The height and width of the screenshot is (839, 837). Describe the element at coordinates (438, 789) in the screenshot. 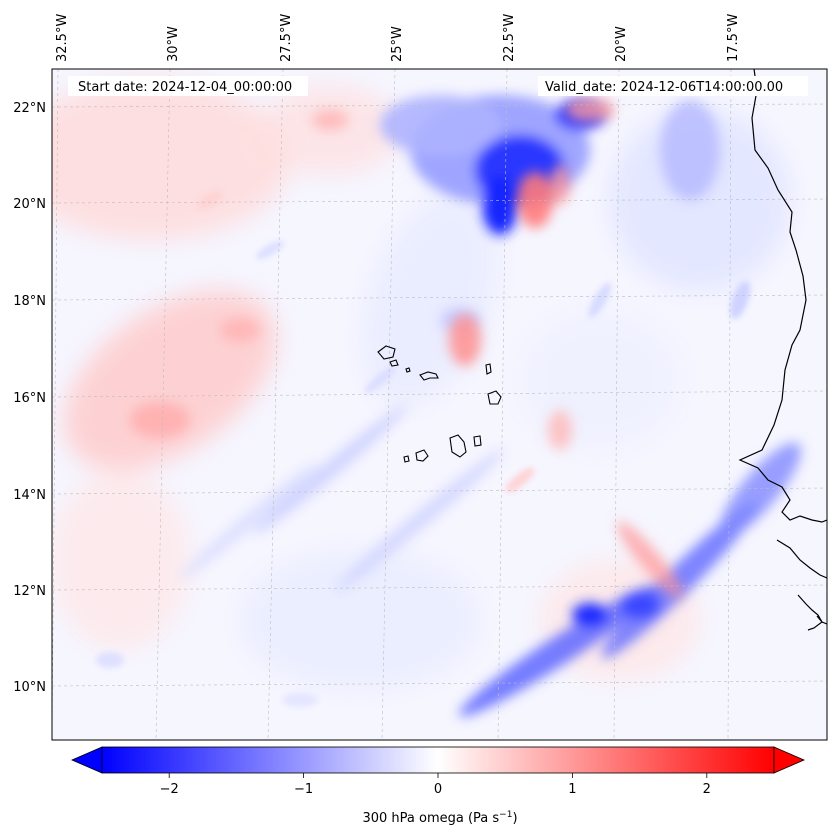

I see `colorbar-tick-label: 0` at that location.